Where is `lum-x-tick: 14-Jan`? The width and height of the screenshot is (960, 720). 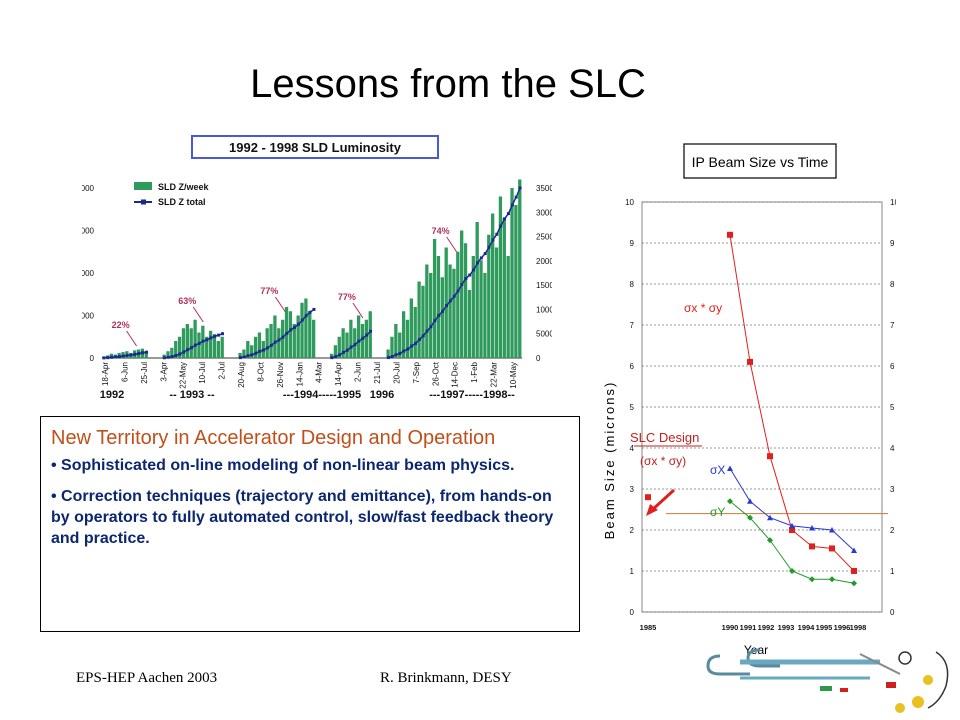
lum-x-tick: 14-Jan is located at coordinates (299, 374).